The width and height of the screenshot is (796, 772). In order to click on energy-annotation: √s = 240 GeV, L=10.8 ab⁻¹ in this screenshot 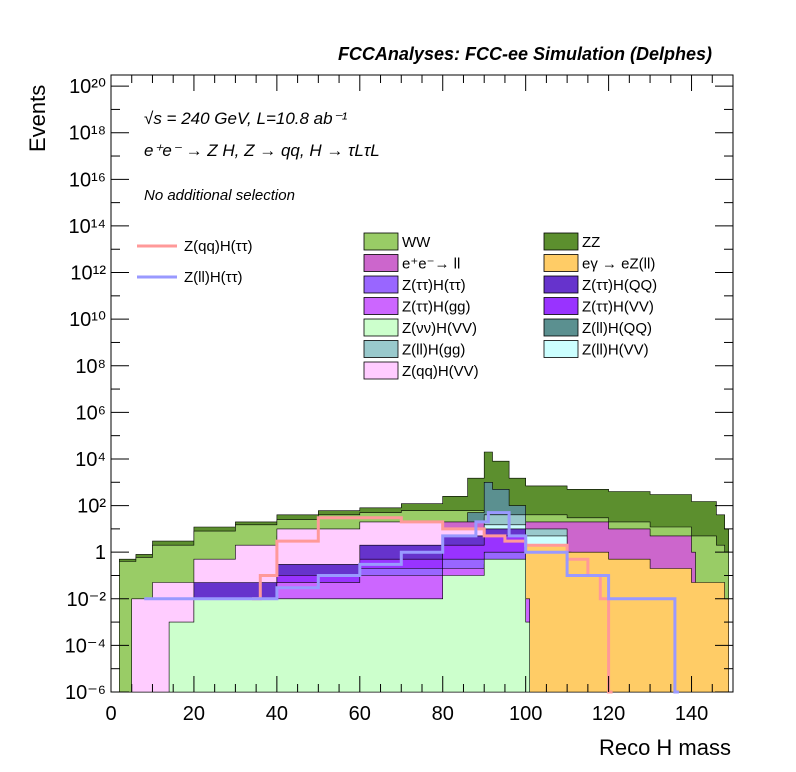, I will do `click(246, 118)`.